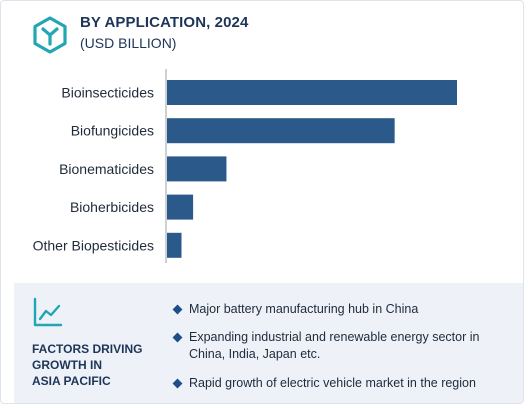 The height and width of the screenshot is (408, 528). Describe the element at coordinates (106, 169) in the screenshot. I see `category-label: Bionematicides` at that location.